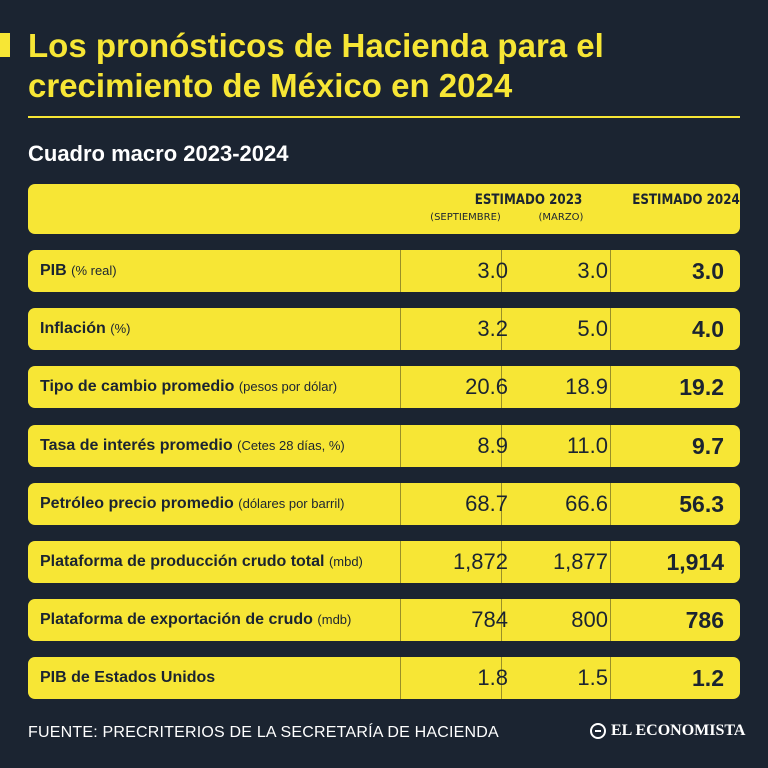 The image size is (768, 768). What do you see at coordinates (492, 445) in the screenshot?
I see `value-2023-septiembre: 8.9` at bounding box center [492, 445].